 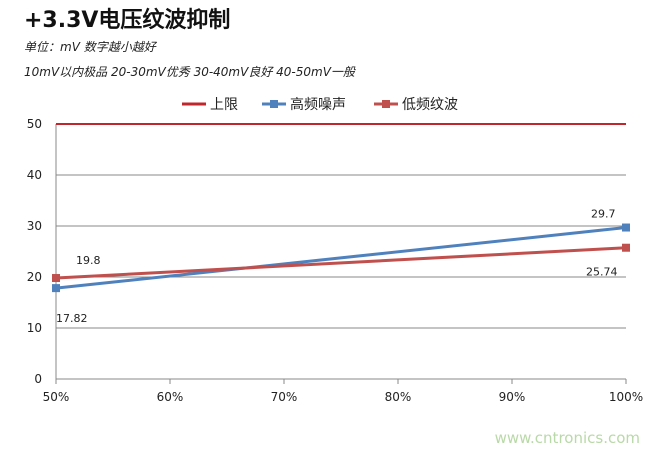 I want to click on legend-label-0: 上限, so click(x=224, y=105).